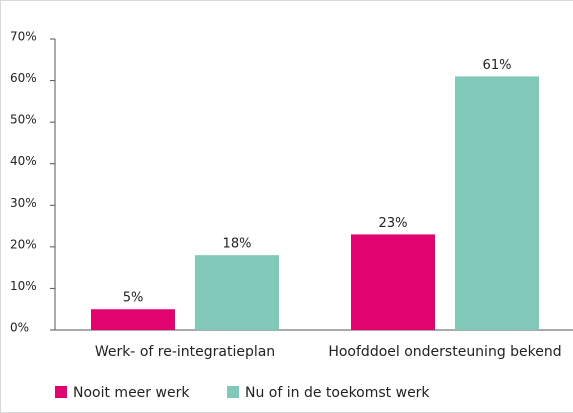  What do you see at coordinates (185, 352) in the screenshot?
I see `x-tick-label: Werk- of re-integratieplan` at bounding box center [185, 352].